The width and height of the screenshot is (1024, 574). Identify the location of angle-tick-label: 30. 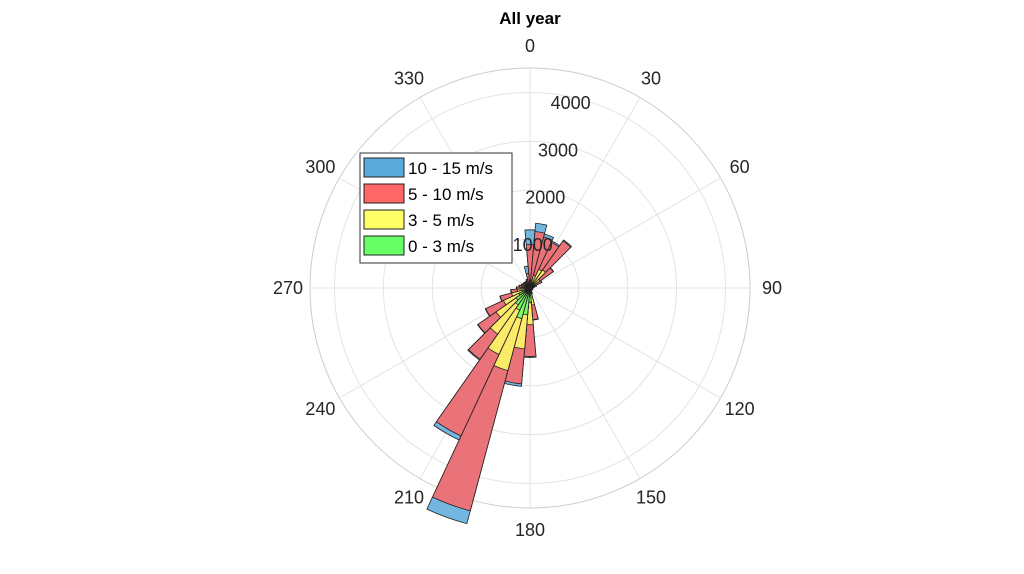
(651, 78).